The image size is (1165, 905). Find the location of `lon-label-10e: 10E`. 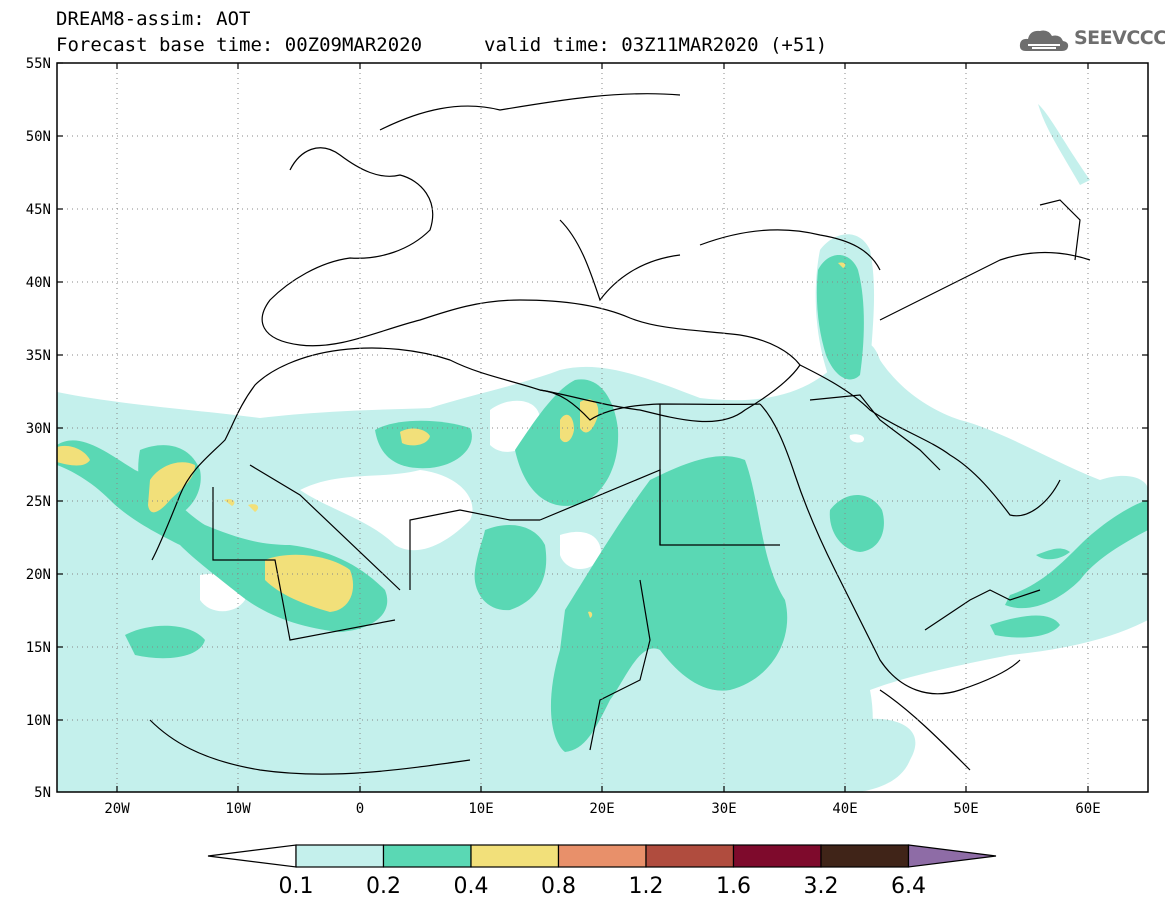

lon-label-10e: 10E is located at coordinates (480, 809).